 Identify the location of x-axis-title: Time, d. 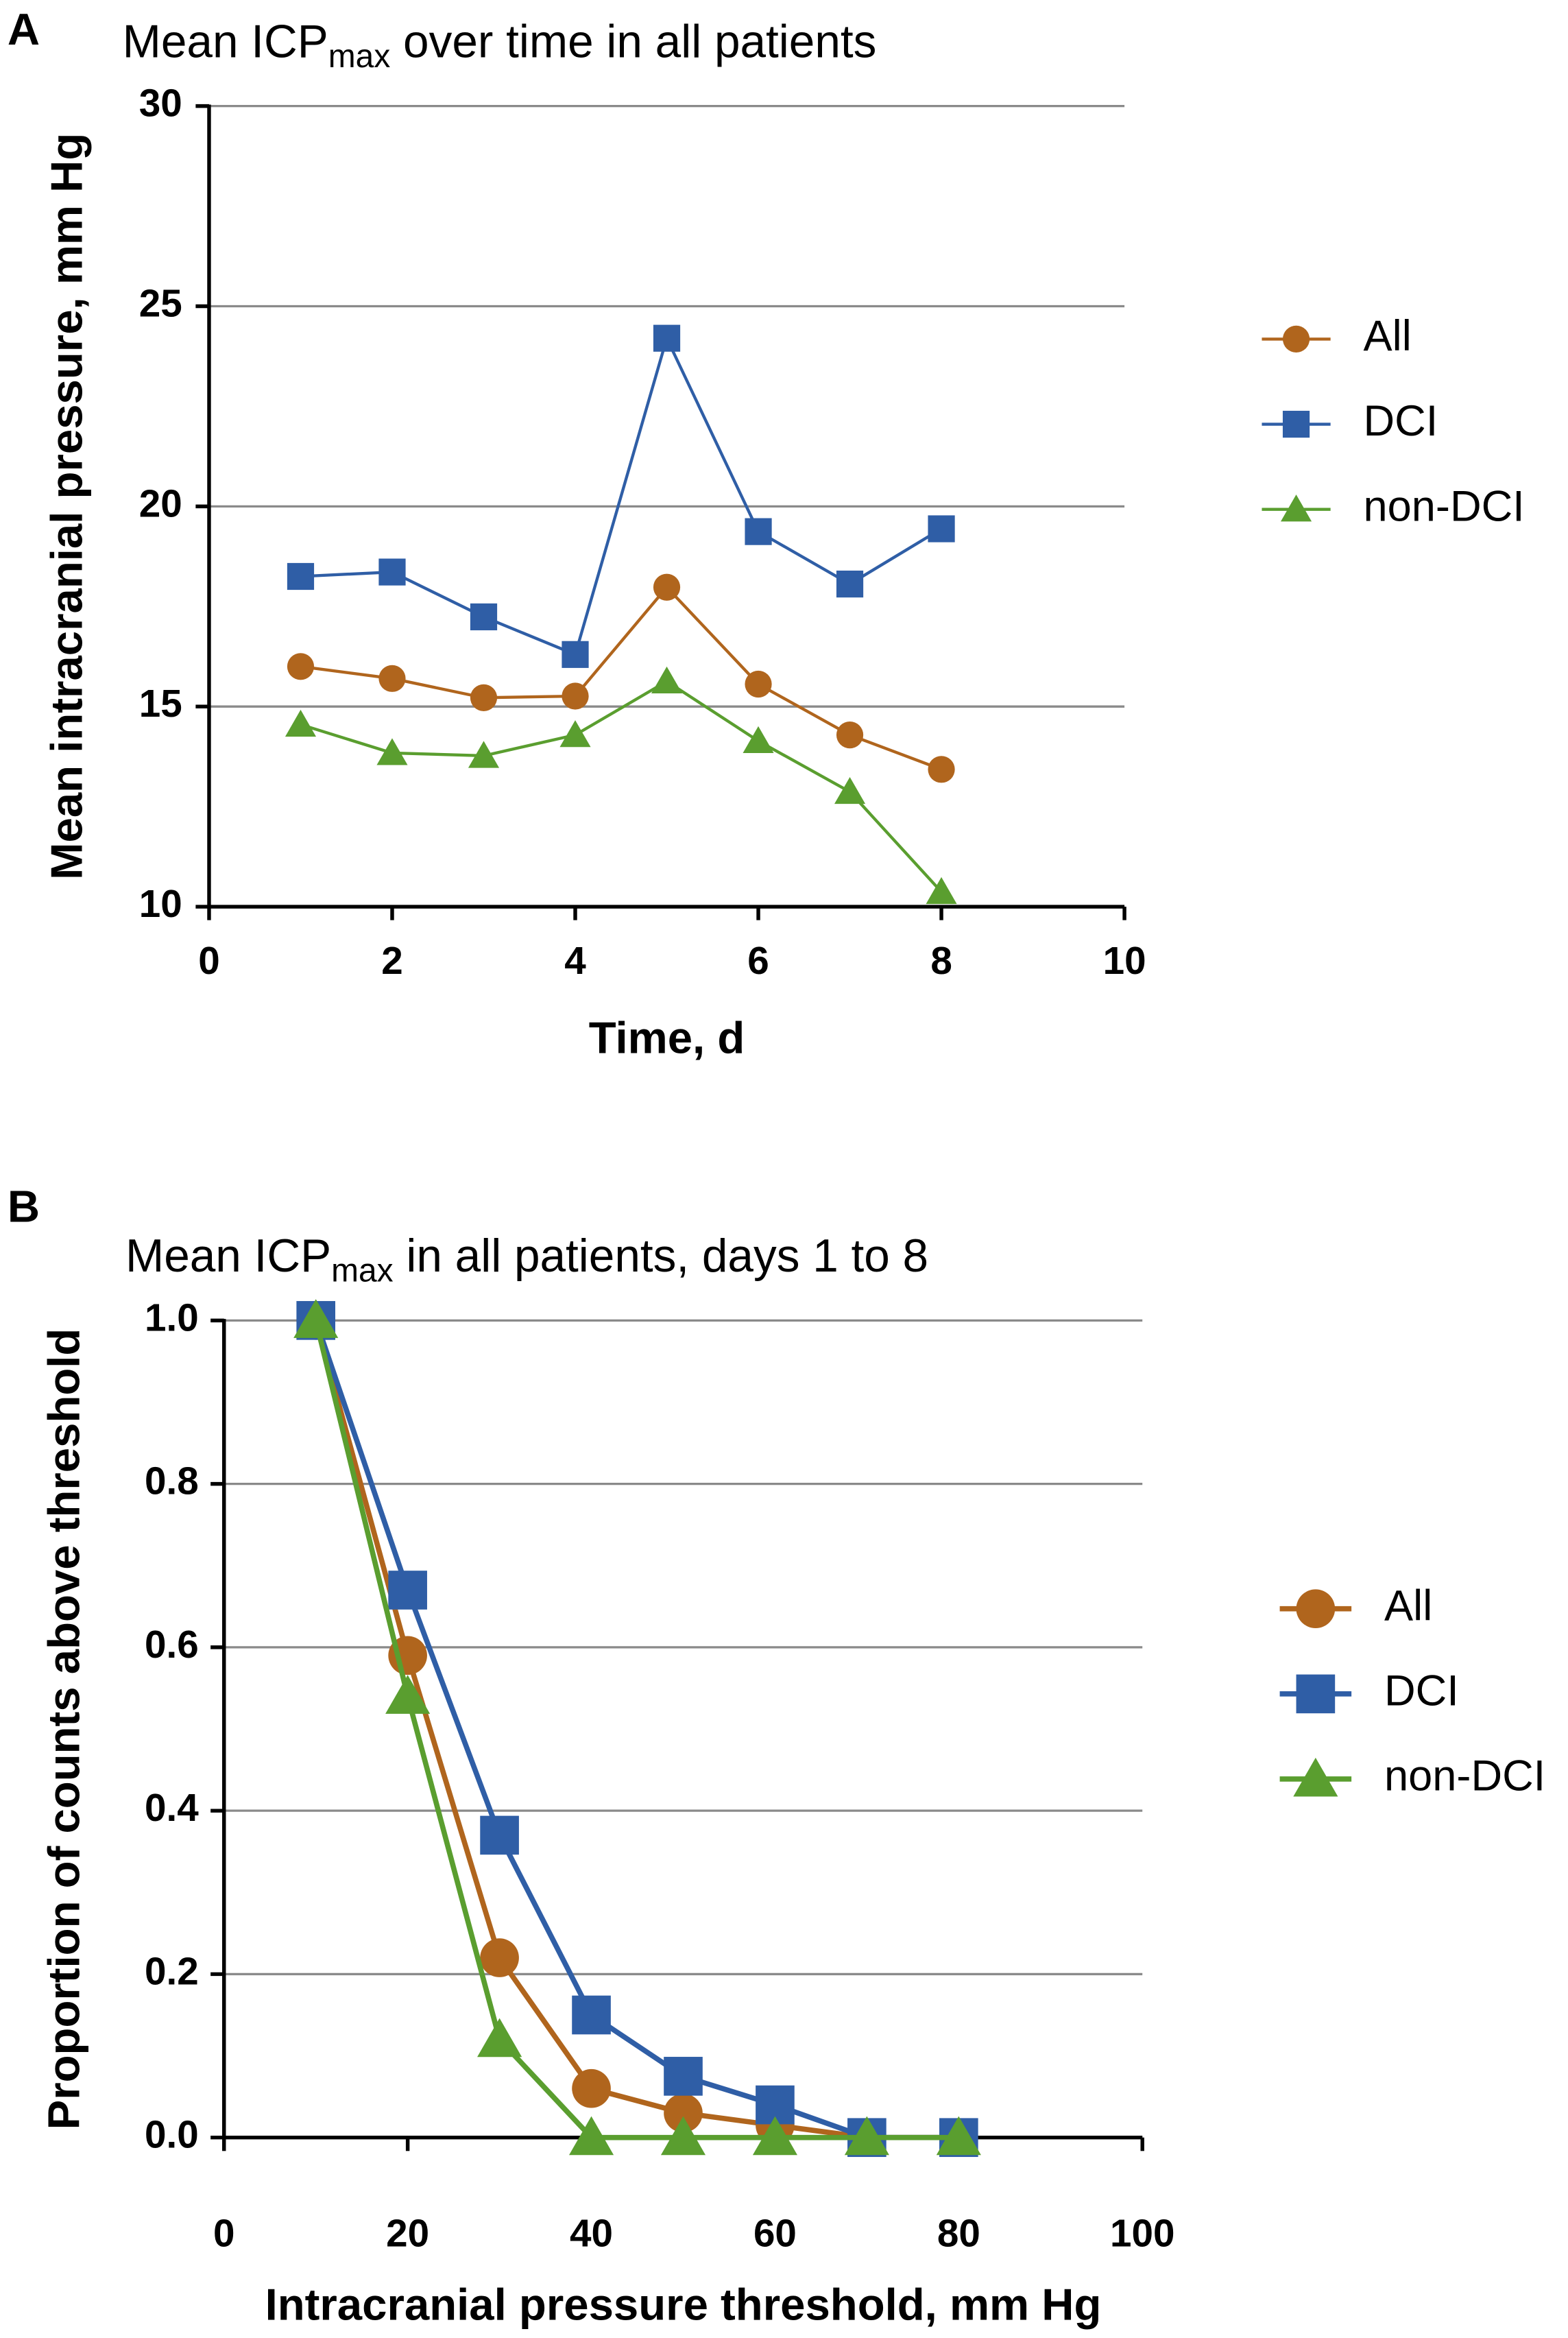
(667, 1037).